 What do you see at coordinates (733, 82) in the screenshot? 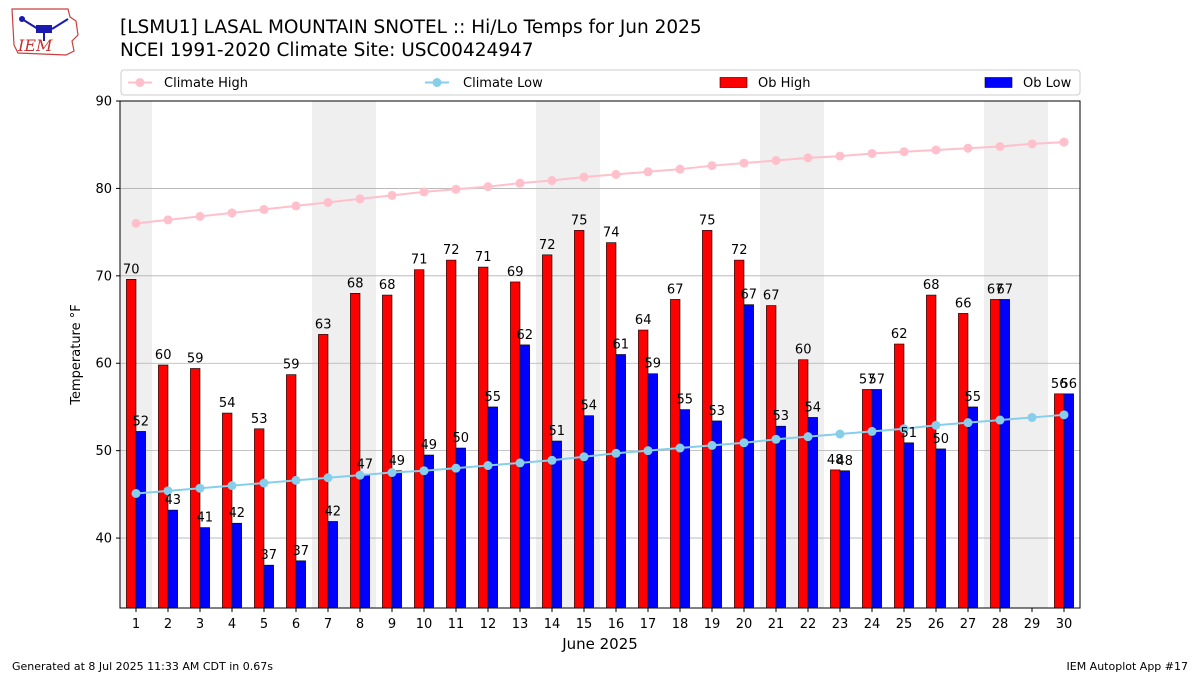
I see `legend-ob-high-swatch` at bounding box center [733, 82].